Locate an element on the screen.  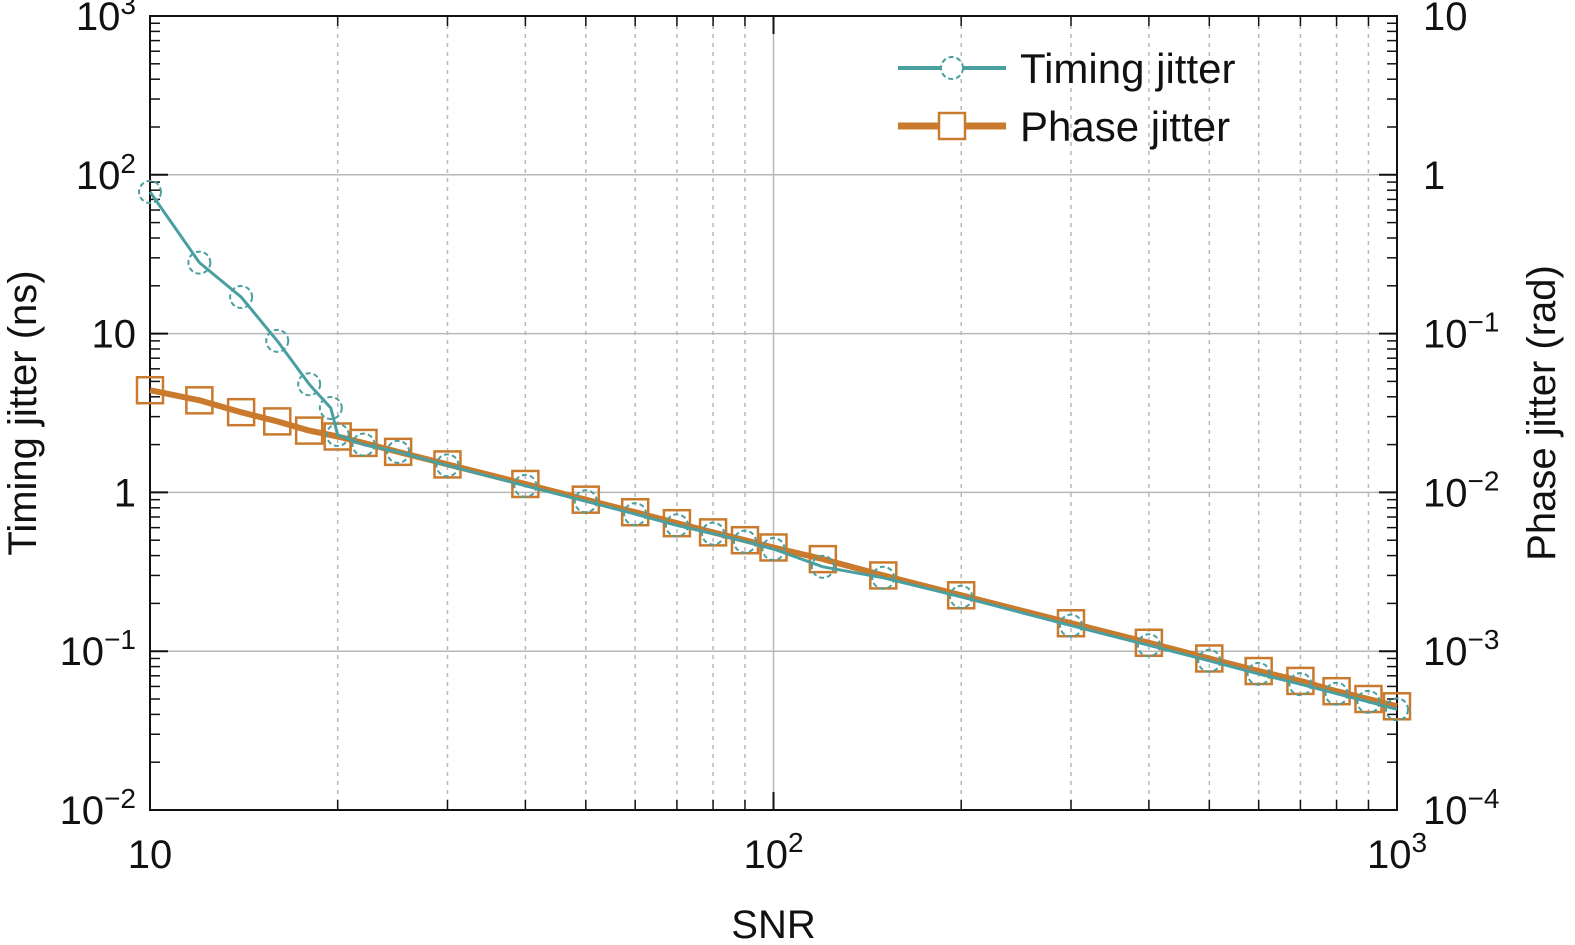
legend-marker-circle is located at coordinates (952, 68).